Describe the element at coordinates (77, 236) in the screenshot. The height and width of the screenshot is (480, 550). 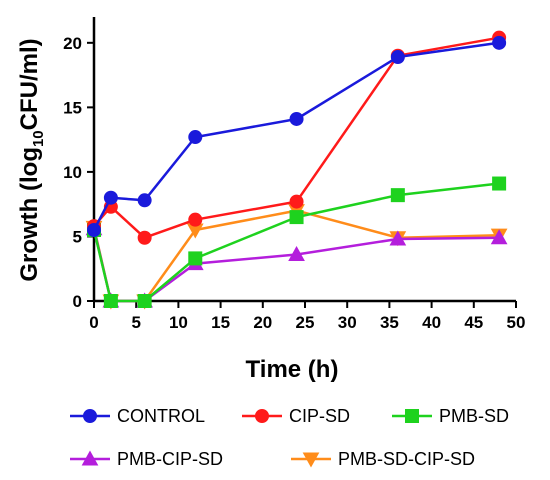
I see `y-tick-label: 5` at that location.